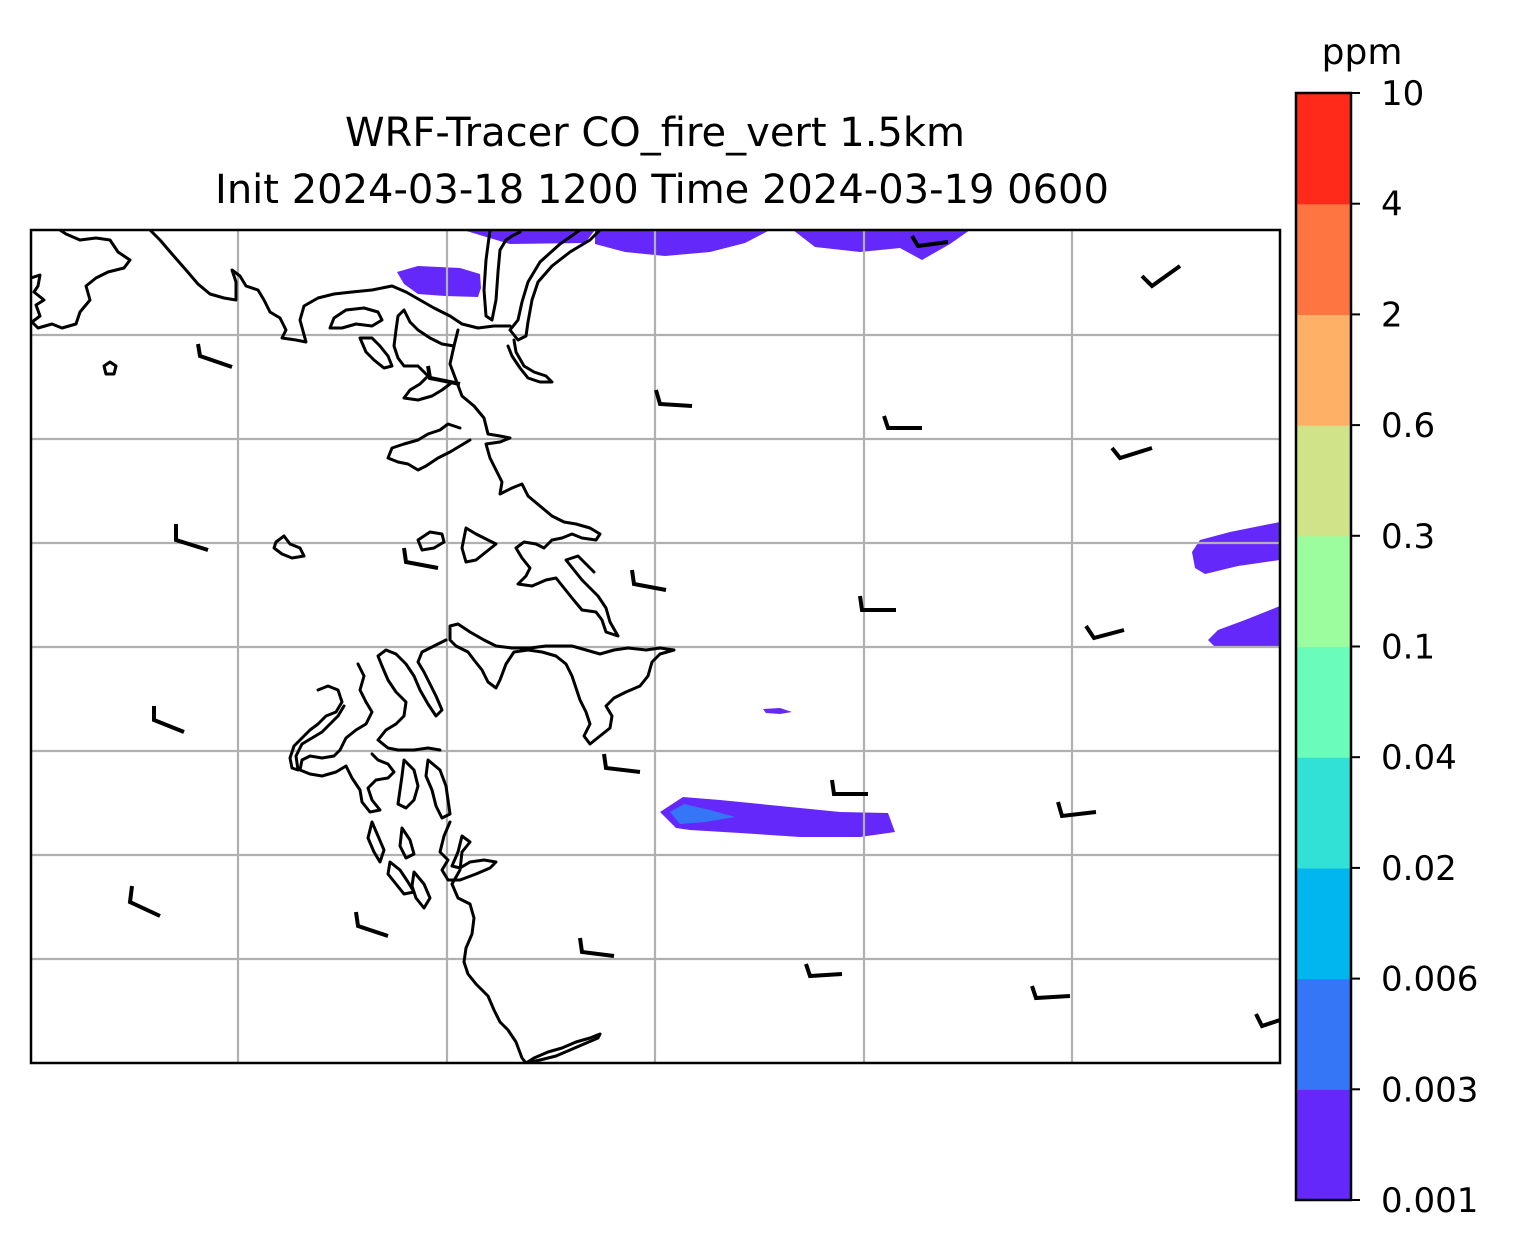 The height and width of the screenshot is (1256, 1528). What do you see at coordinates (412, 695) in the screenshot?
I see `coastline-southern-fjords` at bounding box center [412, 695].